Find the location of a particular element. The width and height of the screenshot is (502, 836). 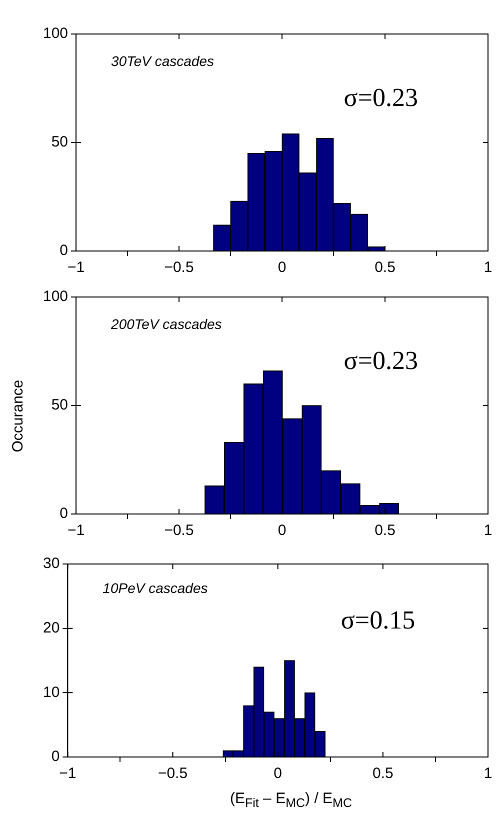

y-tick-label: 20 is located at coordinates (51, 627).